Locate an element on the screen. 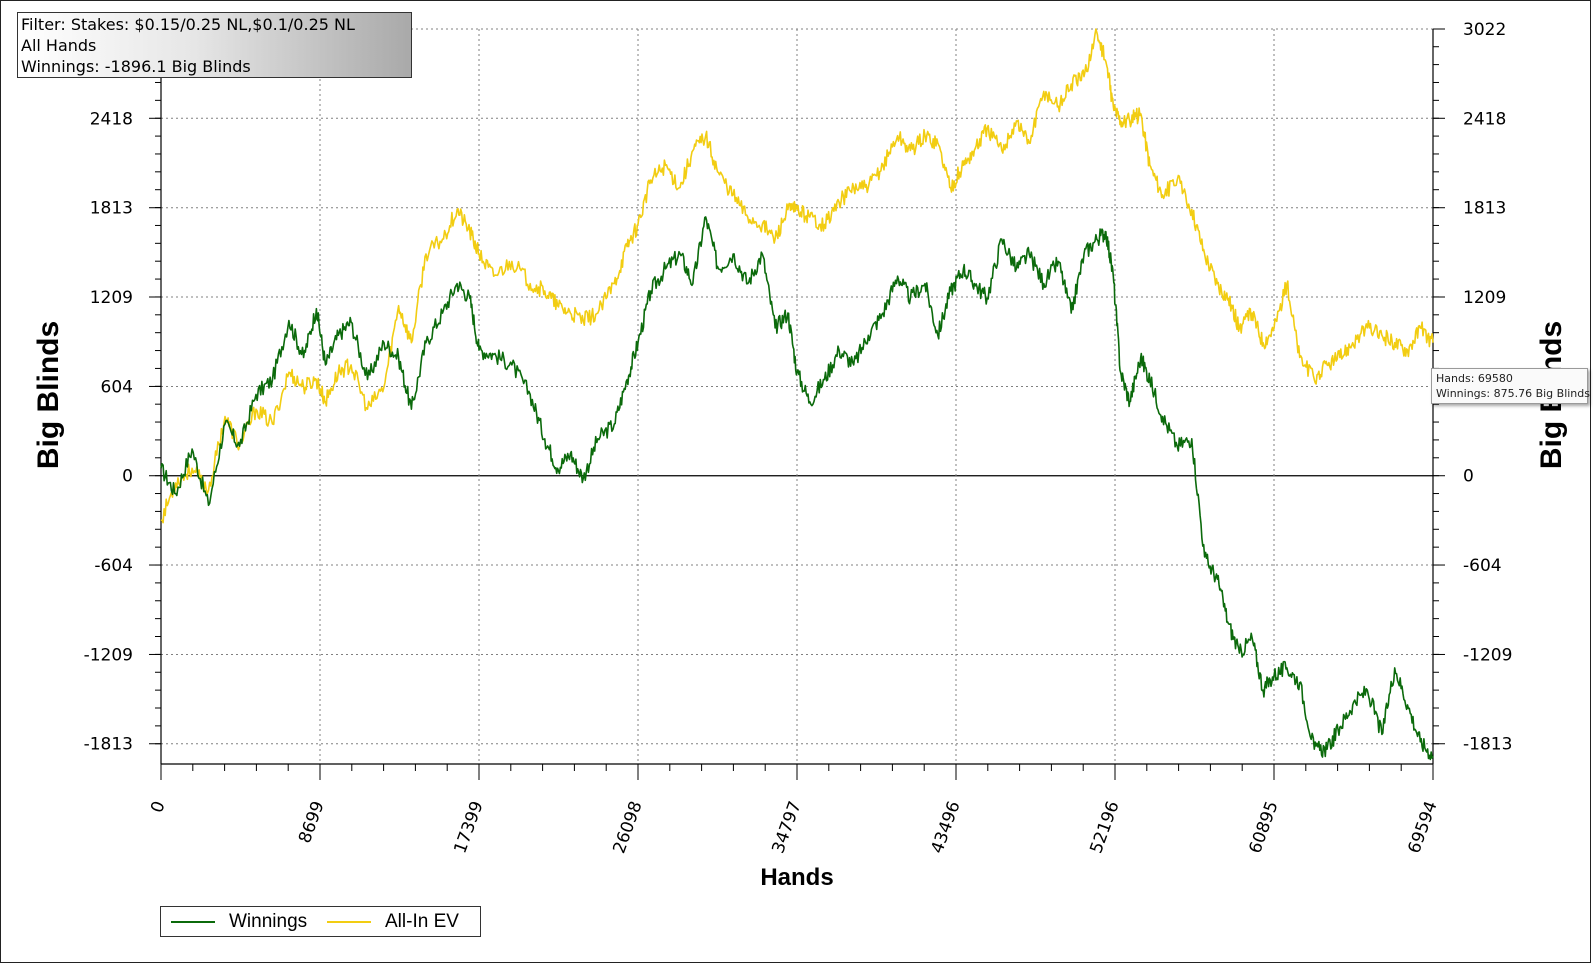 This screenshot has width=1593, height=965. filter-hands-text: All Hands is located at coordinates (59, 45).